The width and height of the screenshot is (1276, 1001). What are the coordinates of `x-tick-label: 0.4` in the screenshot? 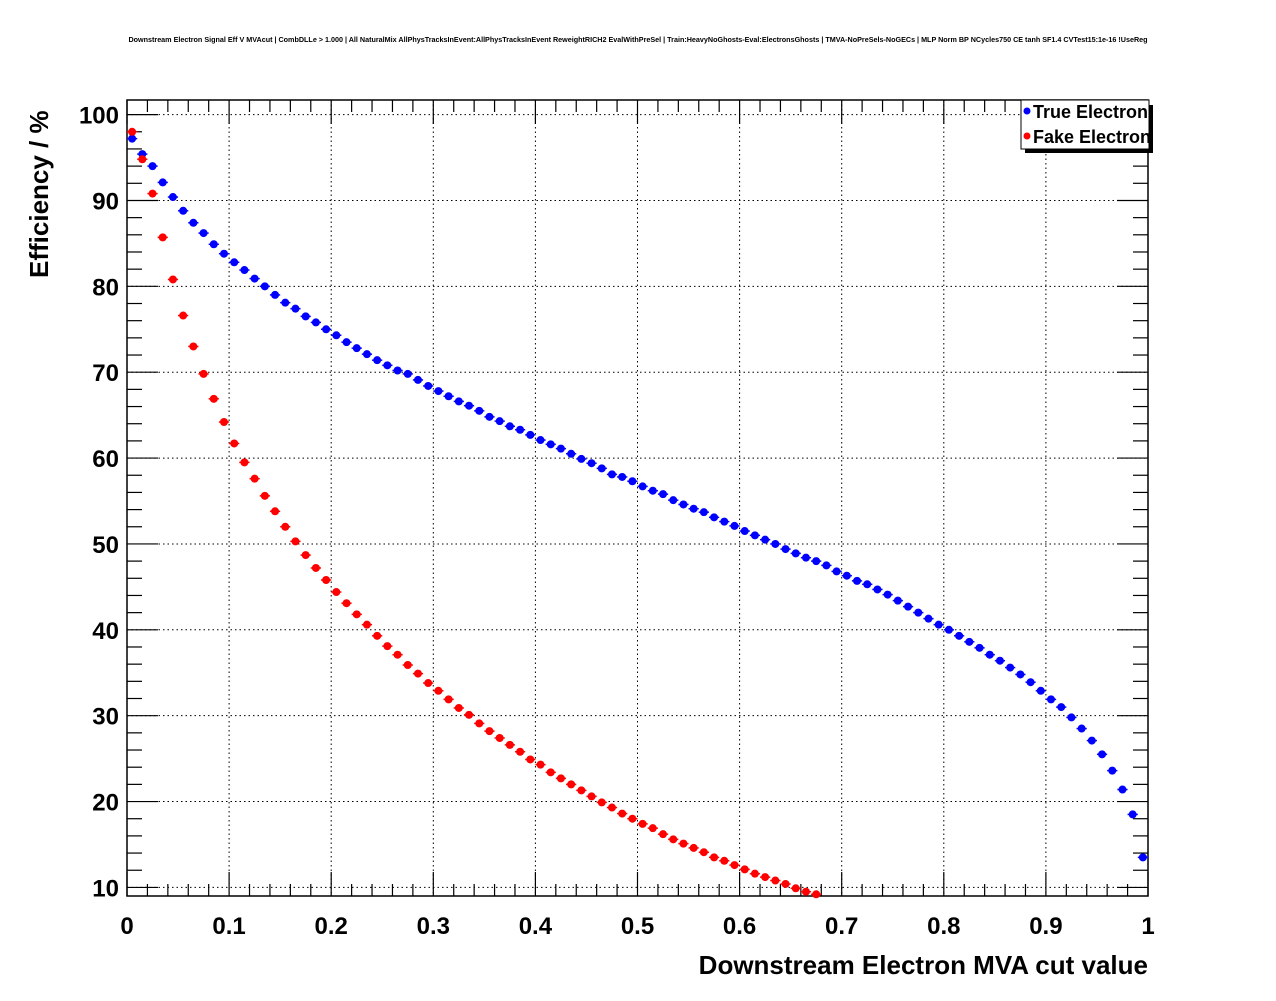 It's located at (536, 926).